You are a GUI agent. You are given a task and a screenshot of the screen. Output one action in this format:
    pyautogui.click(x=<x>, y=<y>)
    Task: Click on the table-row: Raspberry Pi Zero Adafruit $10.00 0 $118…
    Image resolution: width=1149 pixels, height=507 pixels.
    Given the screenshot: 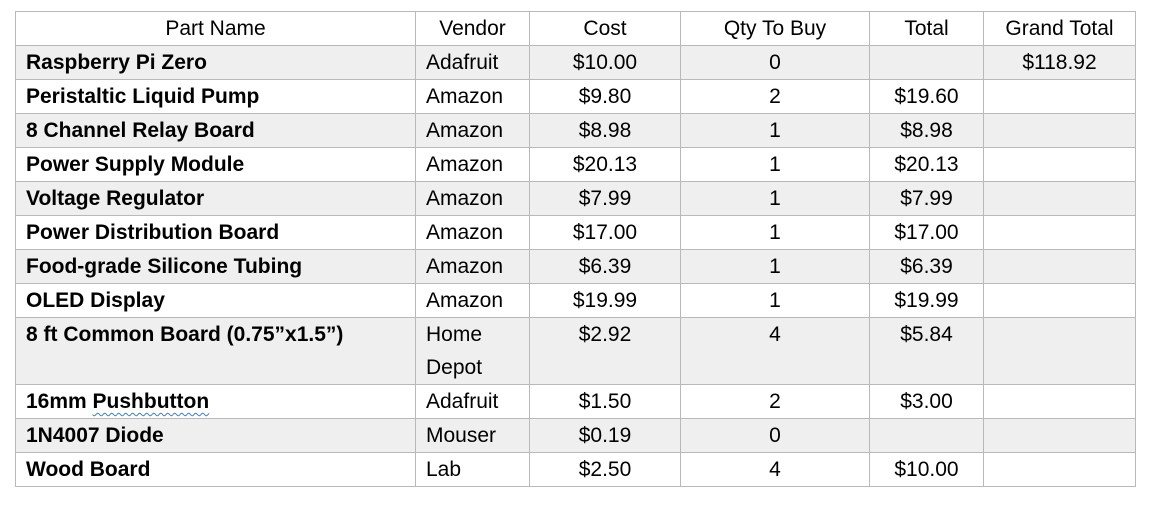 What is the action you would take?
    pyautogui.click(x=575, y=62)
    